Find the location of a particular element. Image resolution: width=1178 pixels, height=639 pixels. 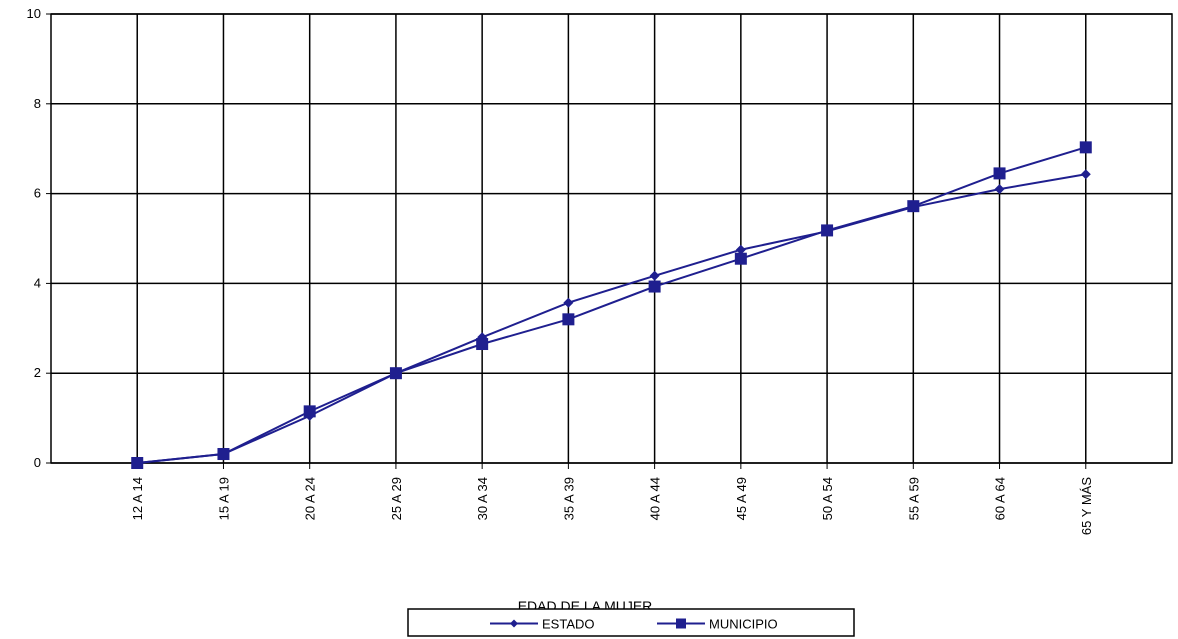

y-tick-label: 0 is located at coordinates (37, 462).